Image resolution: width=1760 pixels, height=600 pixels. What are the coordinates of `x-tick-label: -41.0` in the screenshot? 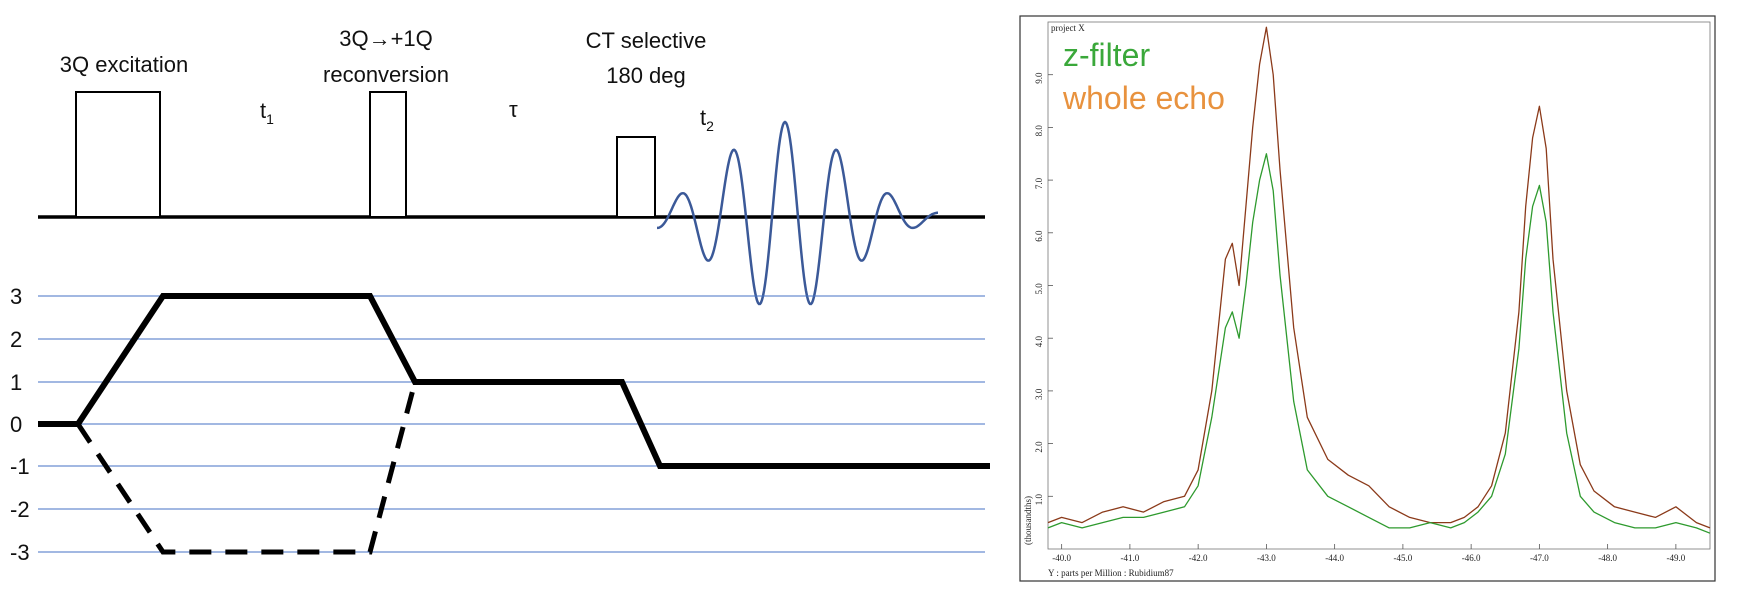 It's located at (1130, 558).